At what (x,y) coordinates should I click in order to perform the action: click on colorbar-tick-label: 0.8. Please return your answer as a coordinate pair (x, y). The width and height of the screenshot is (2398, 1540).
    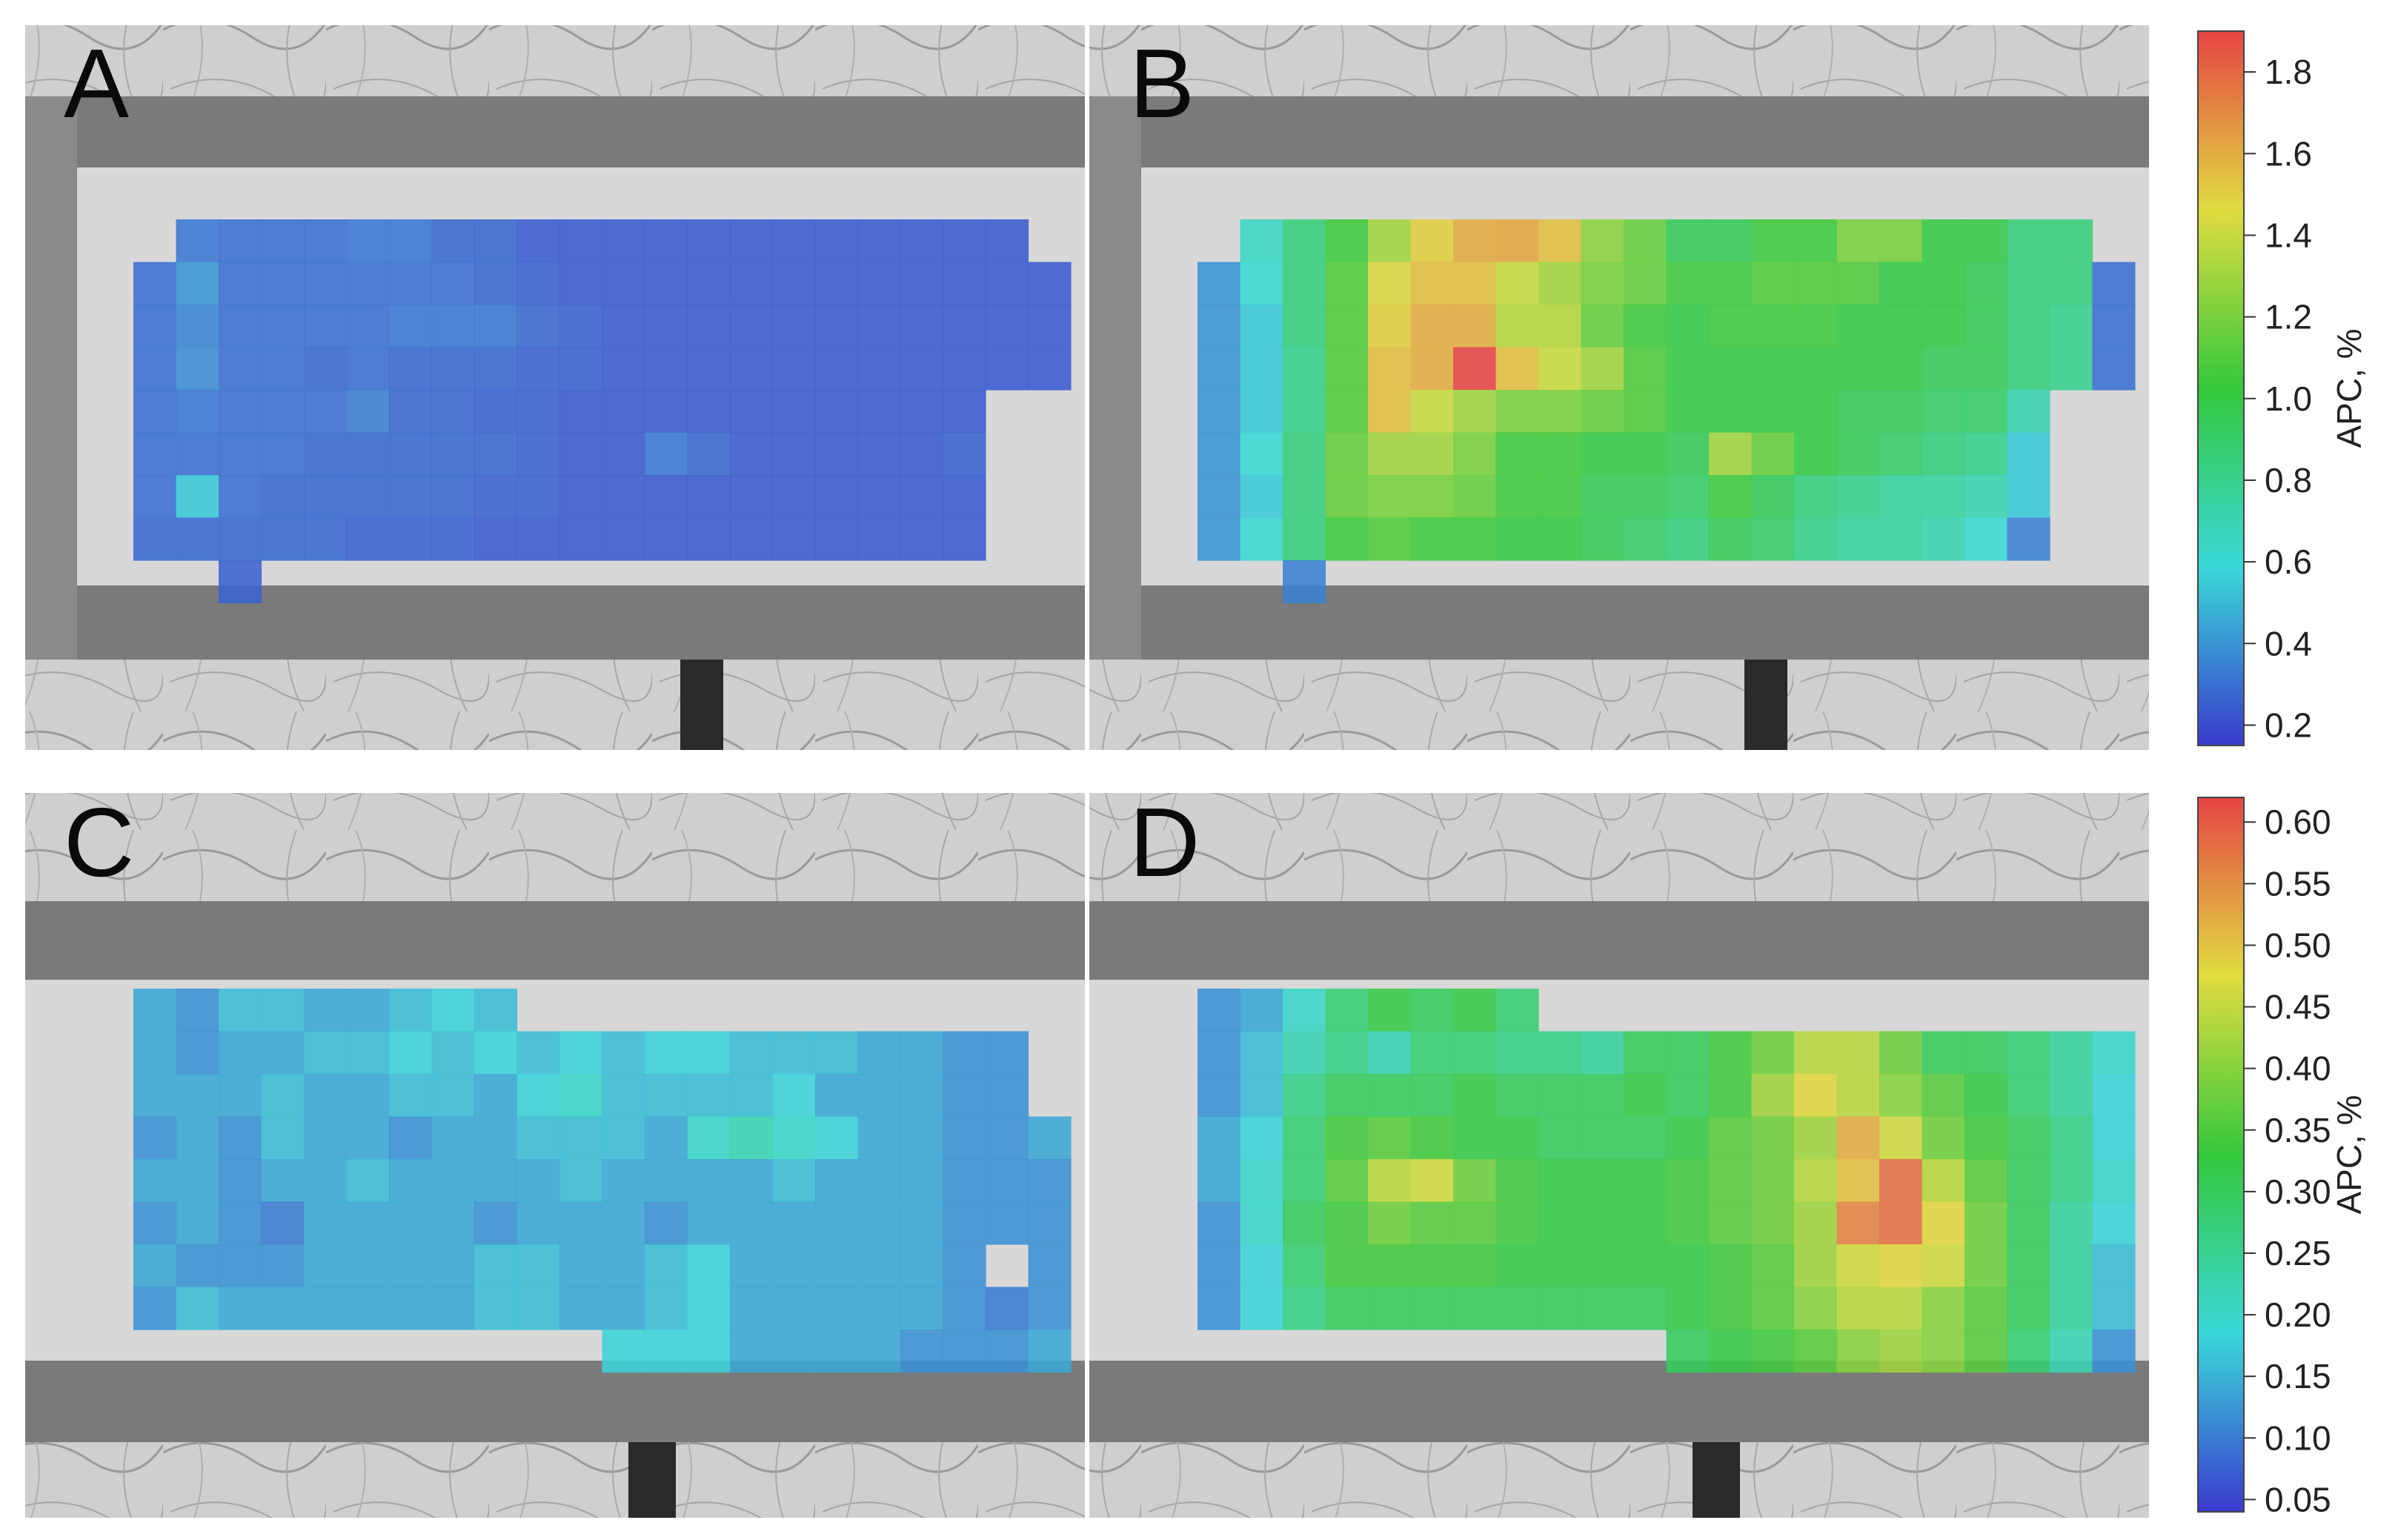
    Looking at the image, I should click on (2288, 480).